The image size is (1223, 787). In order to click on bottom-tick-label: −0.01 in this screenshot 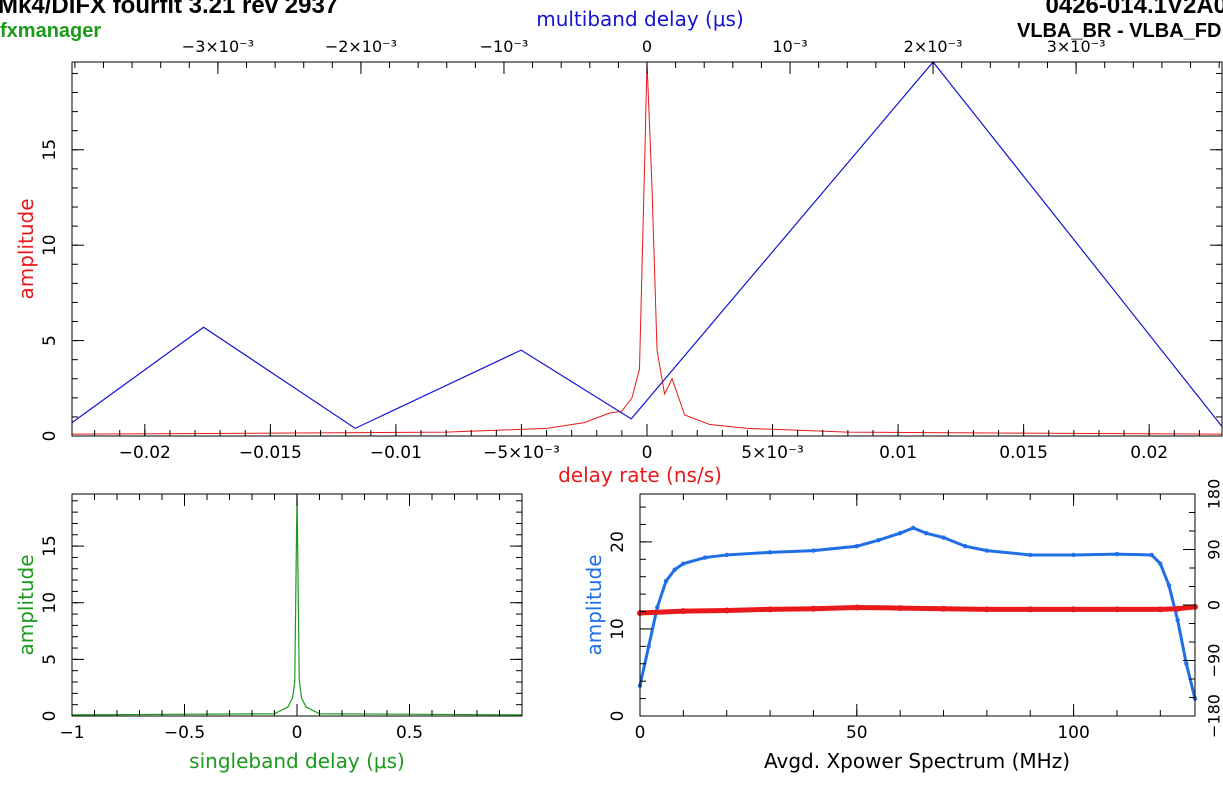, I will do `click(396, 453)`.